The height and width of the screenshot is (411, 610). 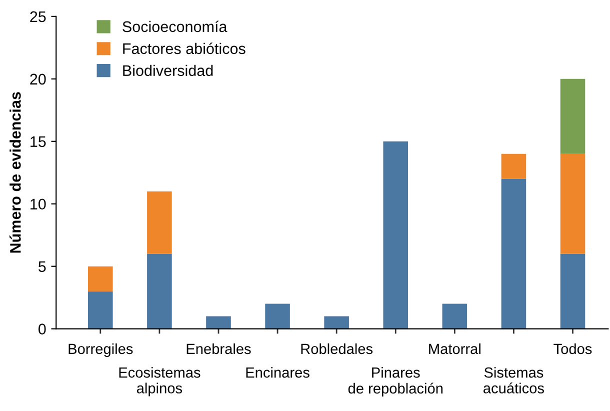 I want to click on y-tick-label: 25, so click(x=38, y=16).